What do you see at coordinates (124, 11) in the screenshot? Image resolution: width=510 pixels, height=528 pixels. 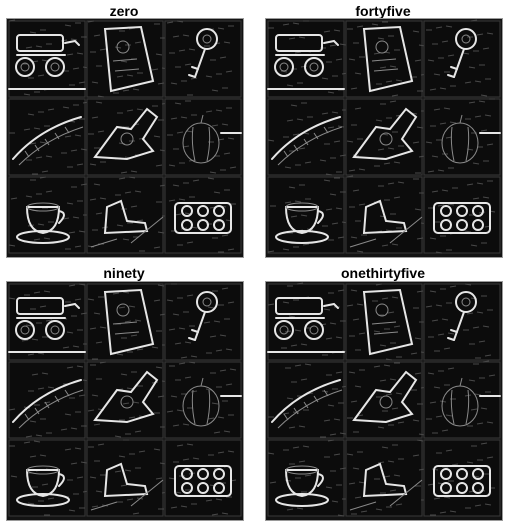 I see `panel-title: zero` at bounding box center [124, 11].